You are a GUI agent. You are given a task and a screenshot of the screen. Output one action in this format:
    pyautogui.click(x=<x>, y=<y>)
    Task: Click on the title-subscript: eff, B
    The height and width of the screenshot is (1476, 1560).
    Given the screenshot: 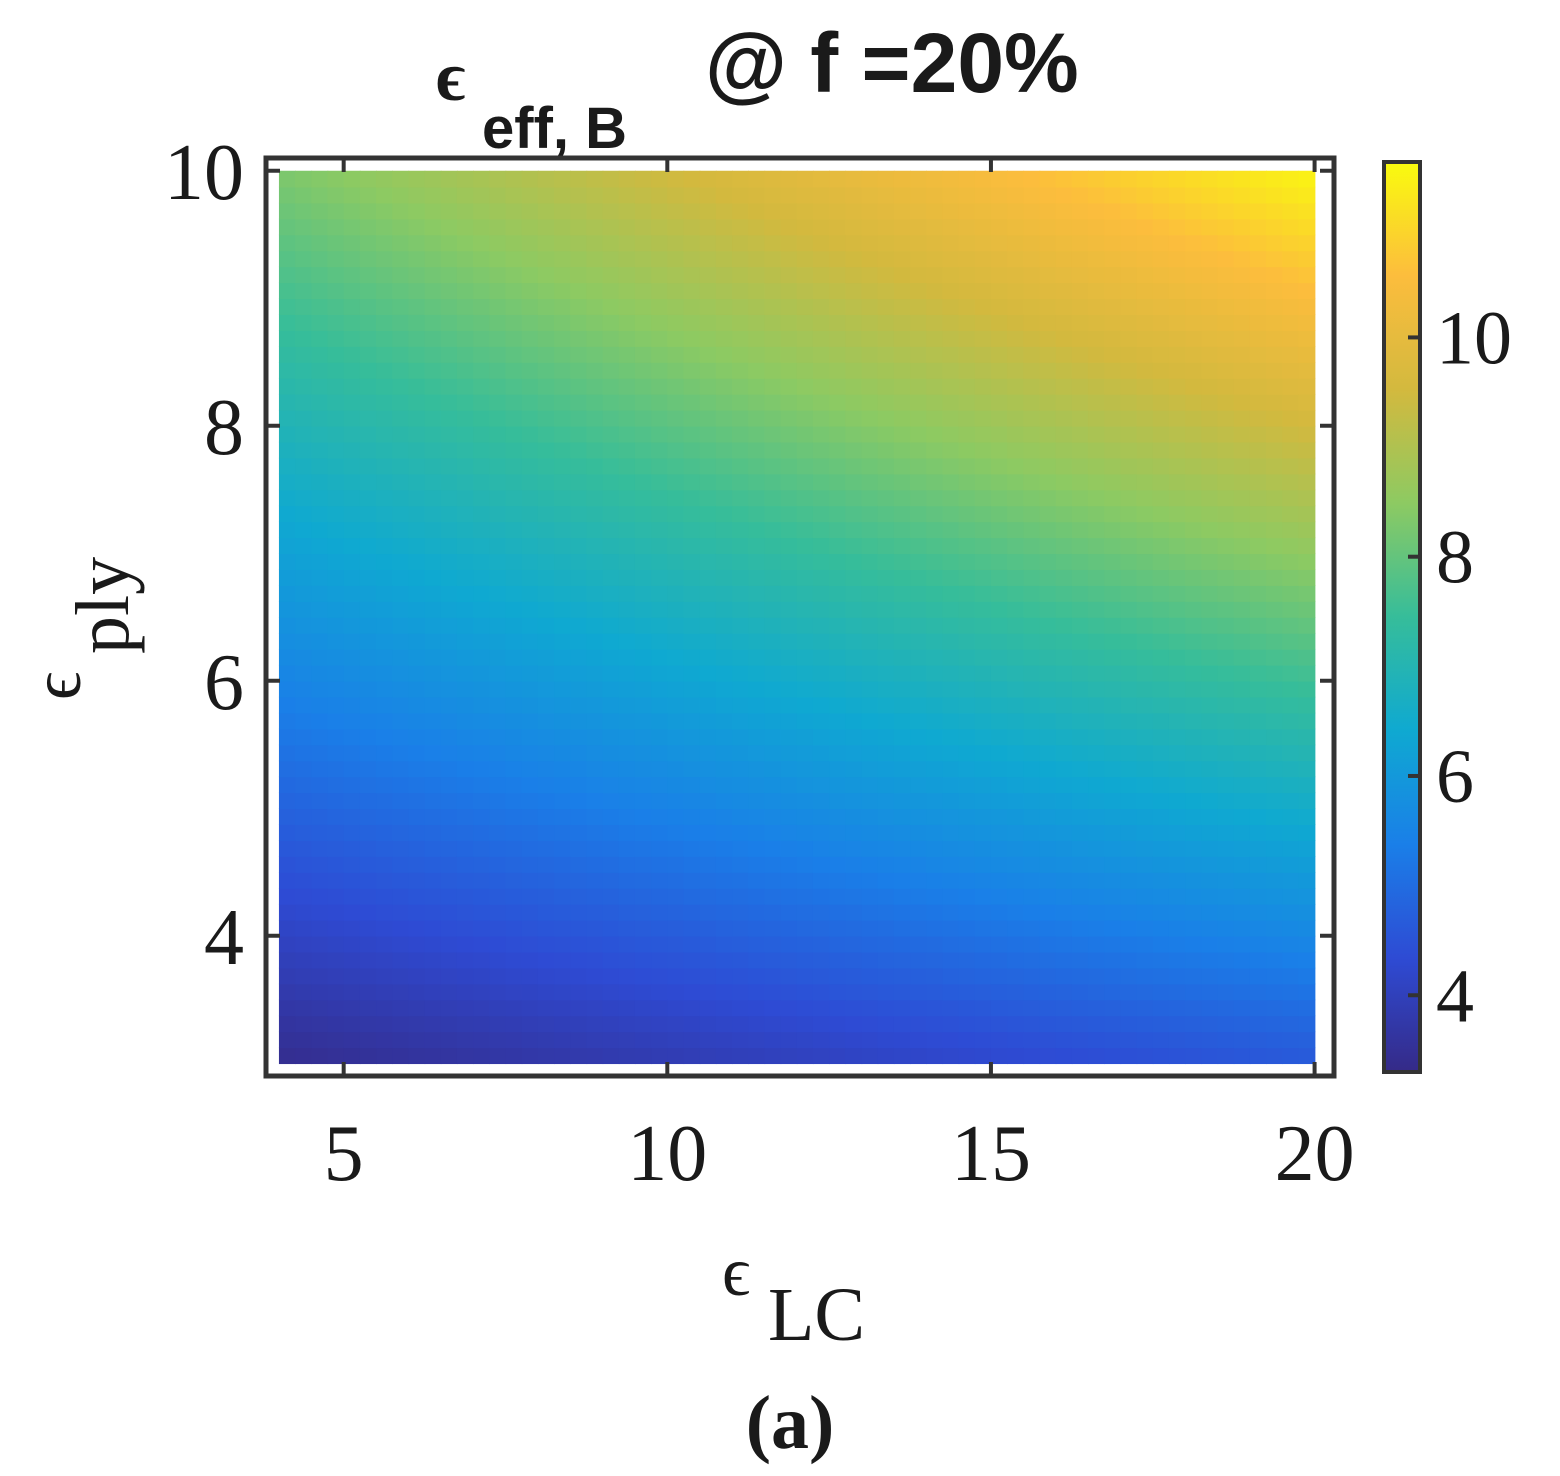 What is the action you would take?
    pyautogui.click(x=554, y=128)
    